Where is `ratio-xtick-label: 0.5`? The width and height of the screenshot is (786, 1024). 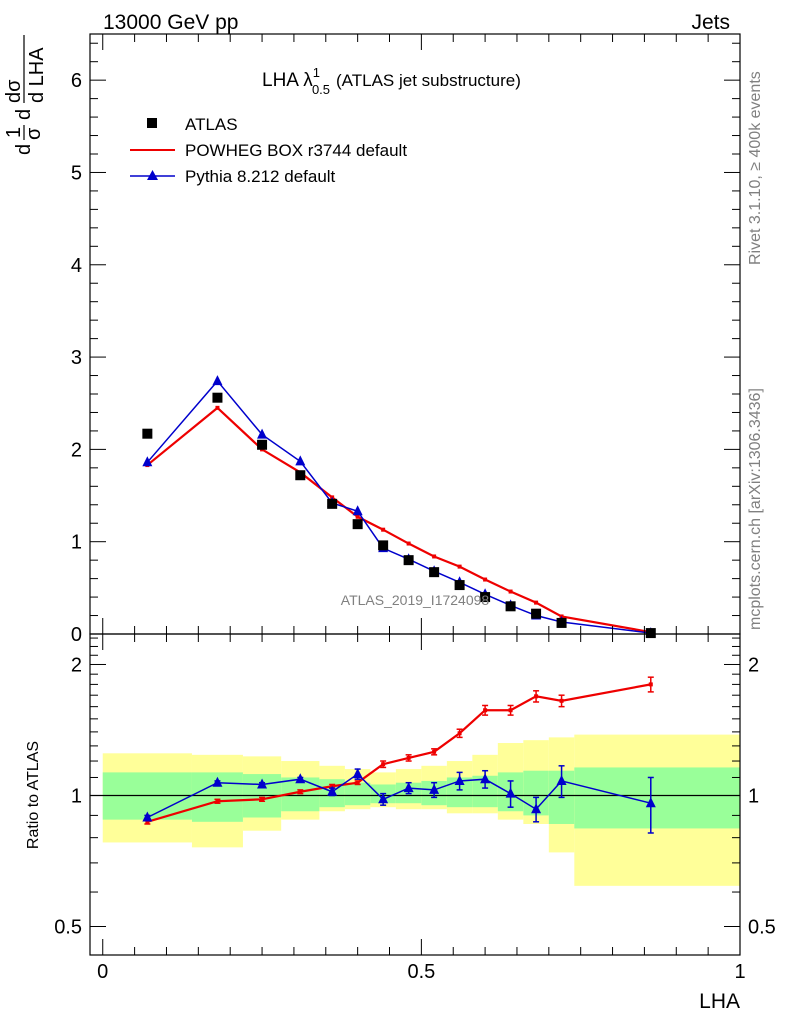
ratio-xtick-label: 0.5 is located at coordinates (421, 972).